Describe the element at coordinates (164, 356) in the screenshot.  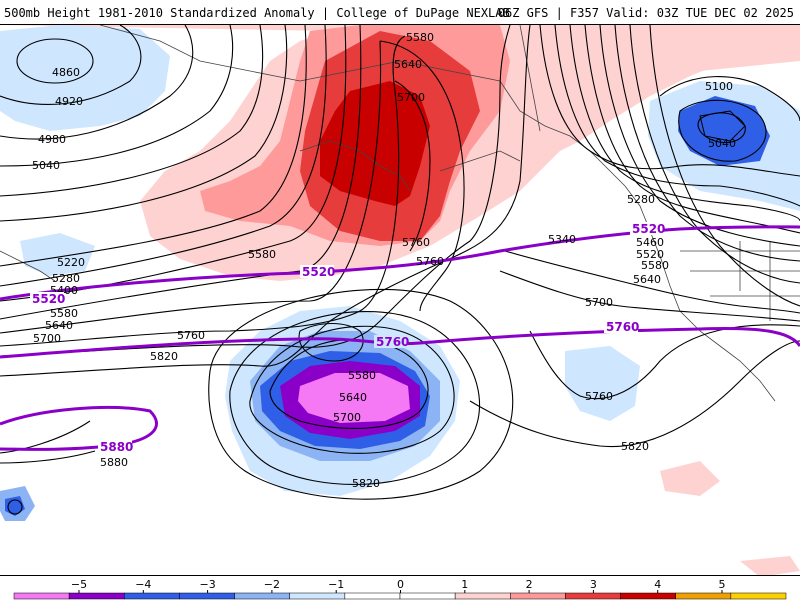
I see `label-5820-west: 5820` at that location.